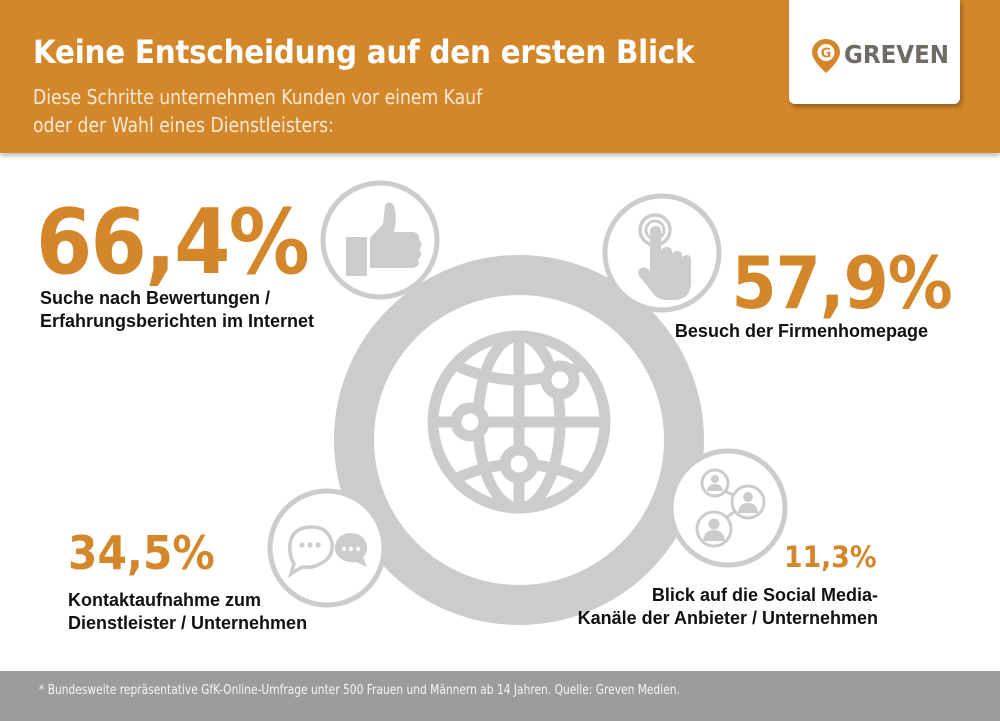 Image resolution: width=1000 pixels, height=721 pixels. Describe the element at coordinates (764, 595) in the screenshot. I see `stat-social-label-line-1: Blick auf die Social Media-` at that location.